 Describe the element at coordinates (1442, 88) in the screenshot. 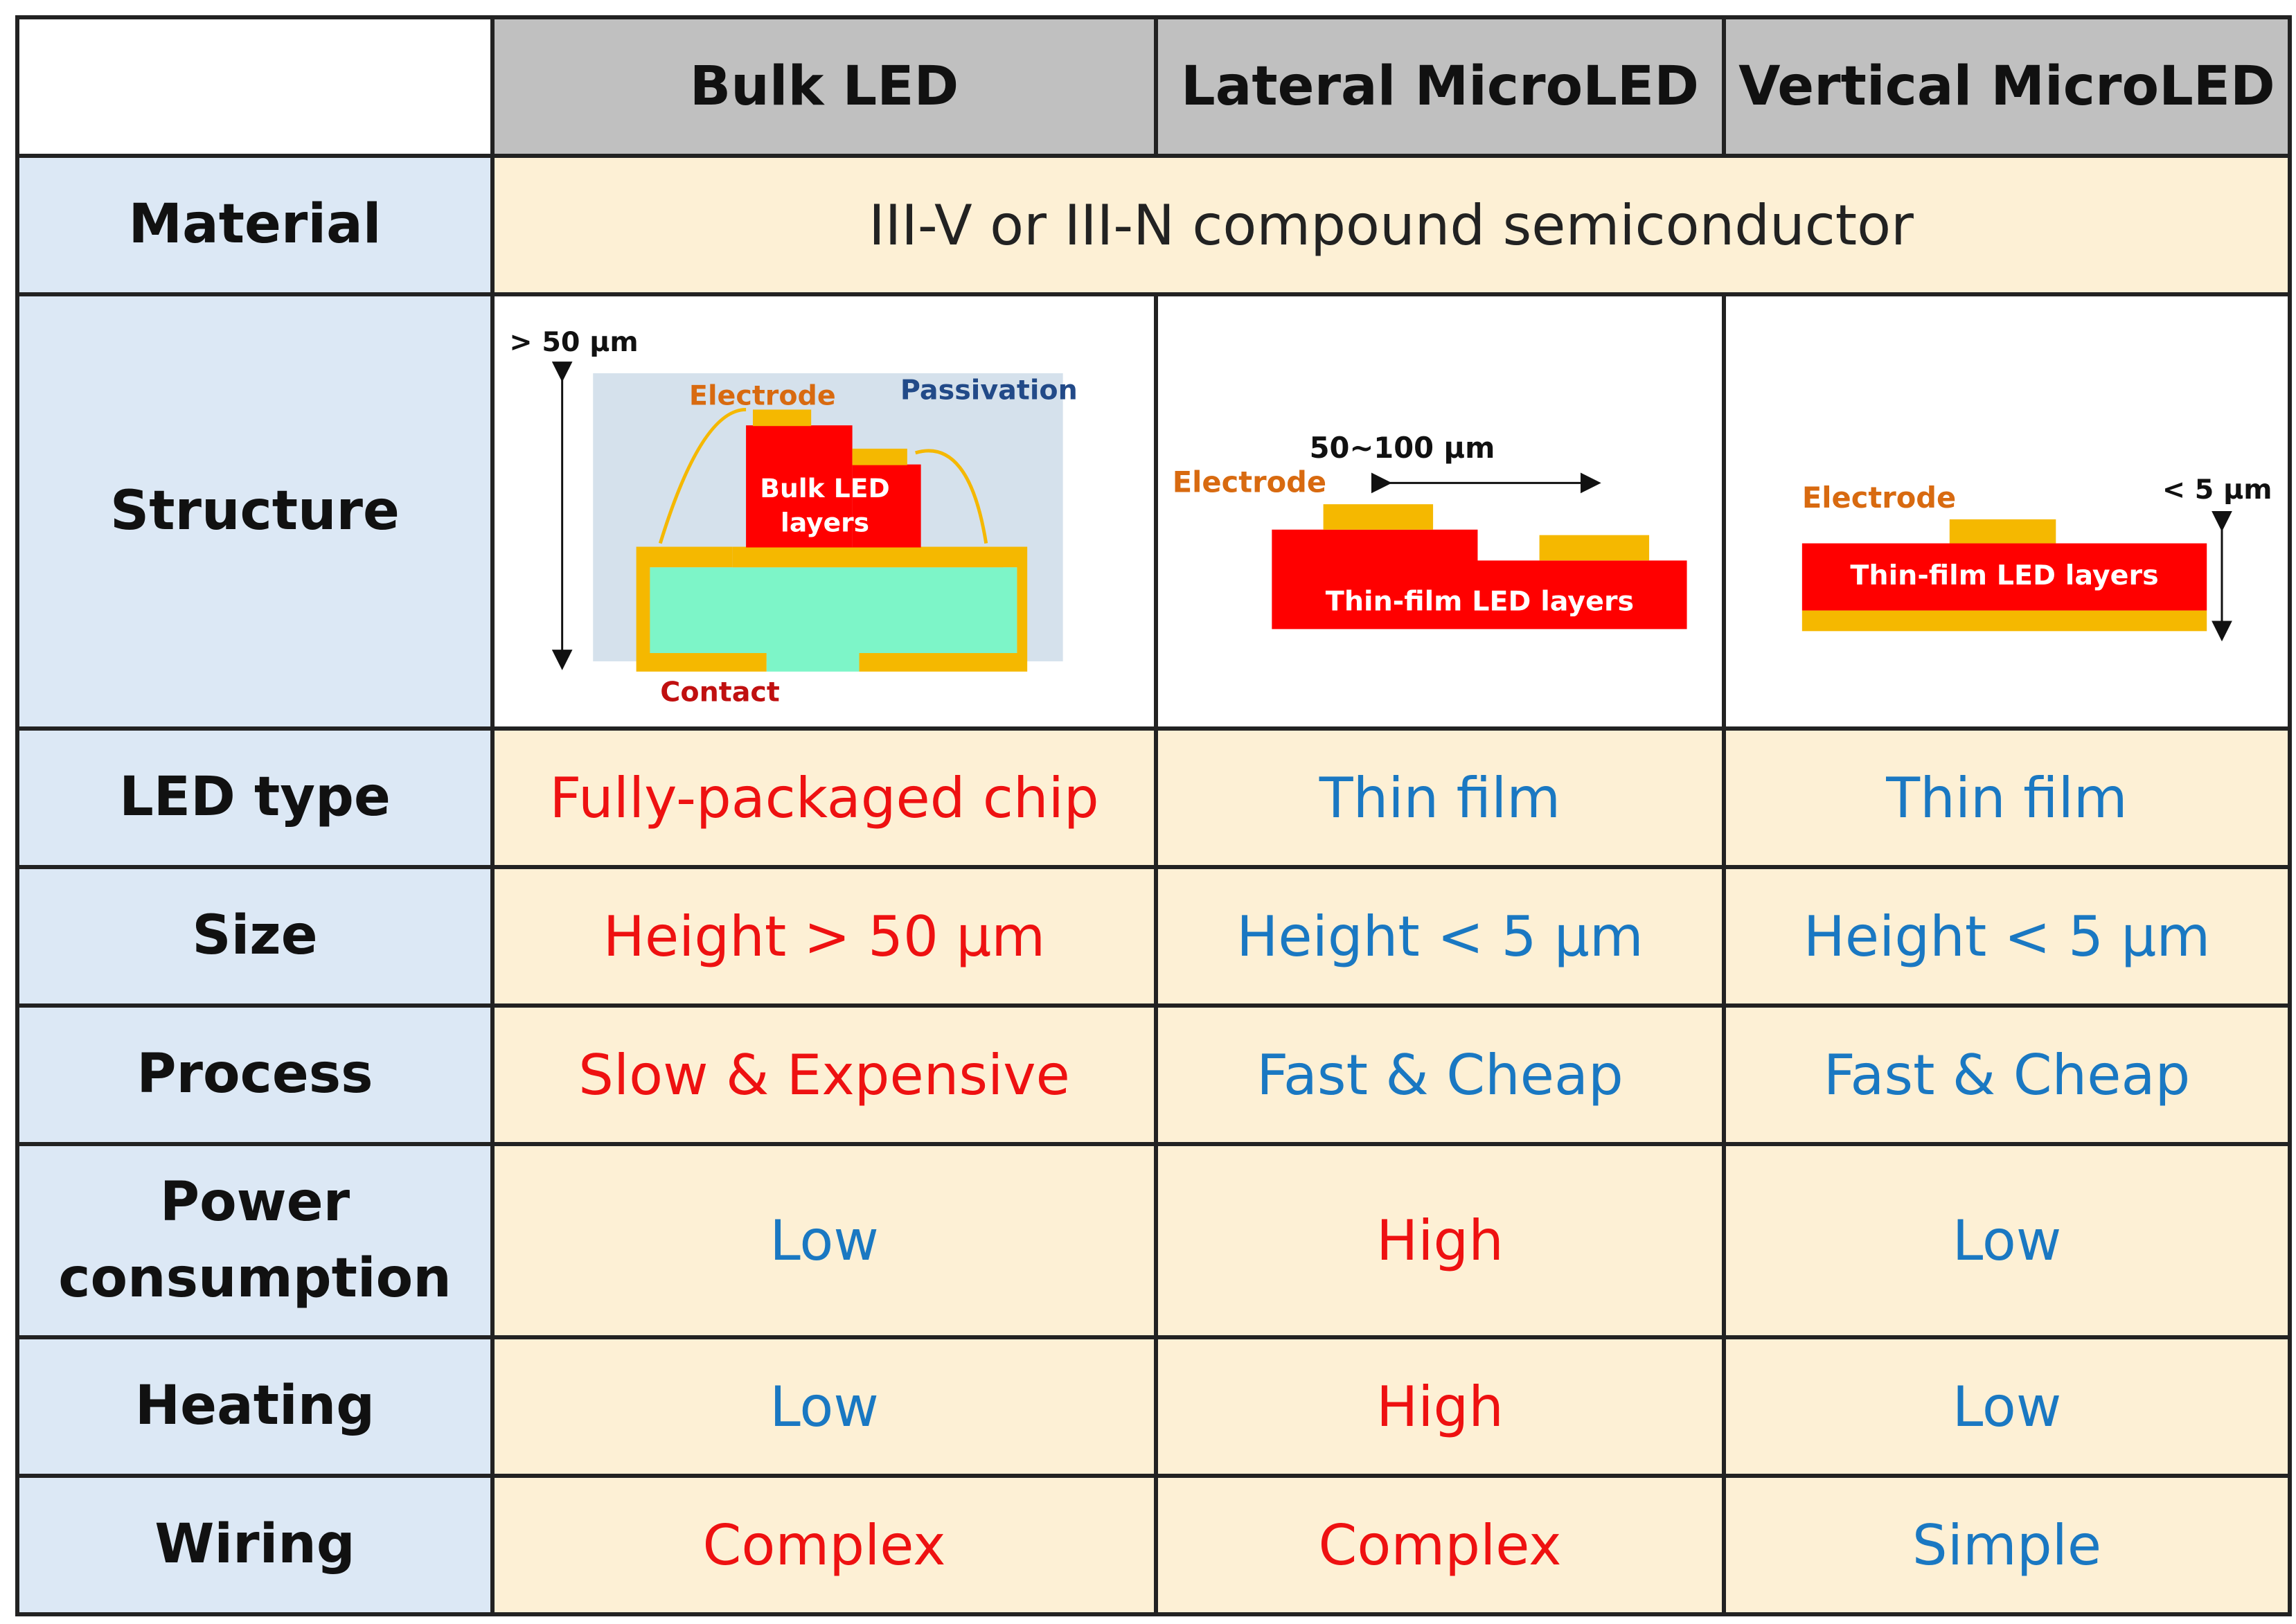

I see `header-lateral-microled: Lateral MicroLED` at that location.